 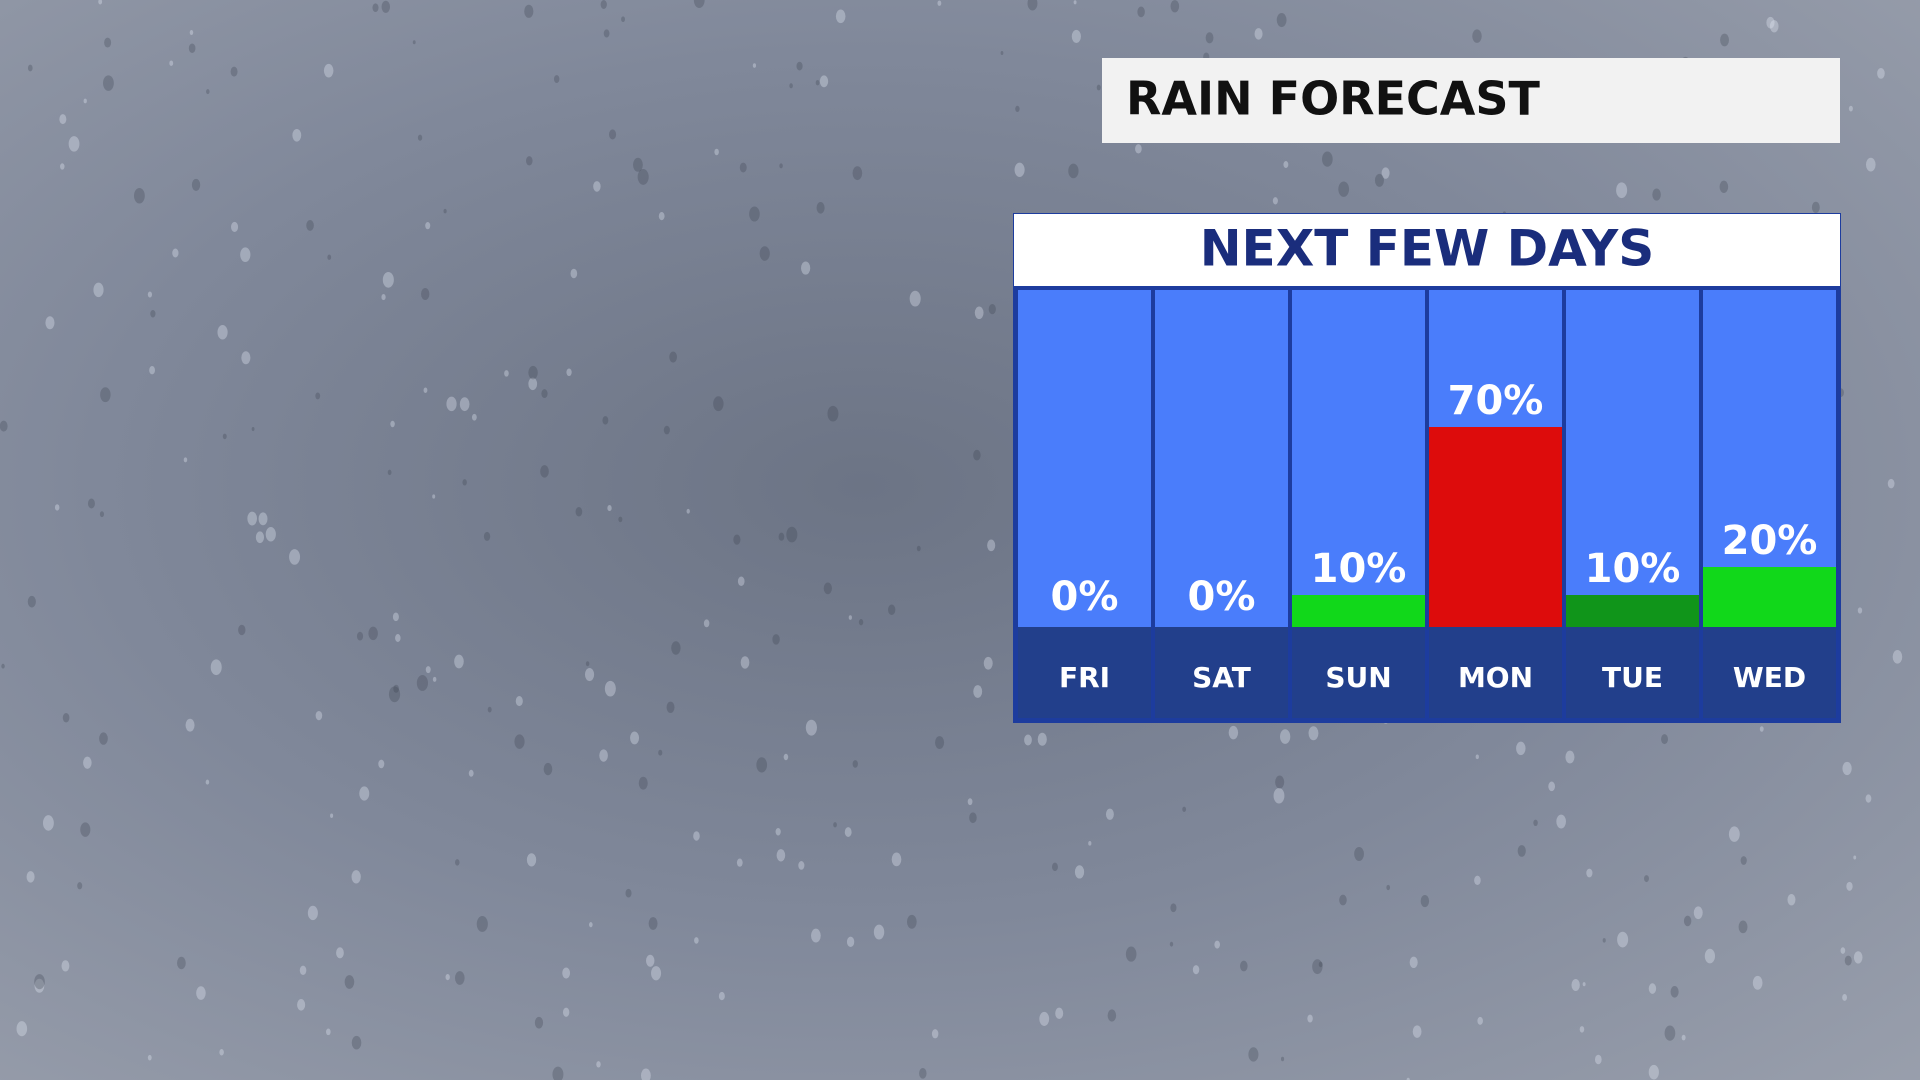 What do you see at coordinates (1084, 672) in the screenshot?
I see `day-cell` at bounding box center [1084, 672].